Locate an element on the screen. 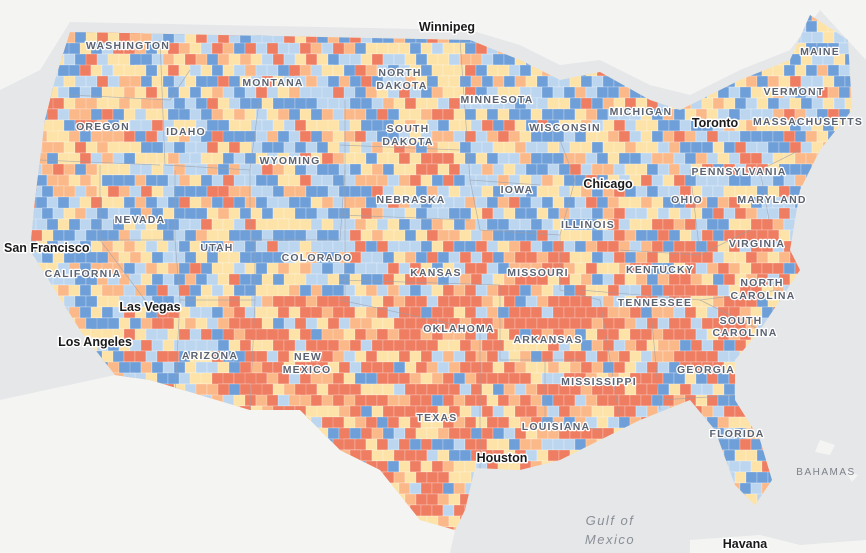 This screenshot has width=866, height=553. state-label-maine: MAINE is located at coordinates (820, 52).